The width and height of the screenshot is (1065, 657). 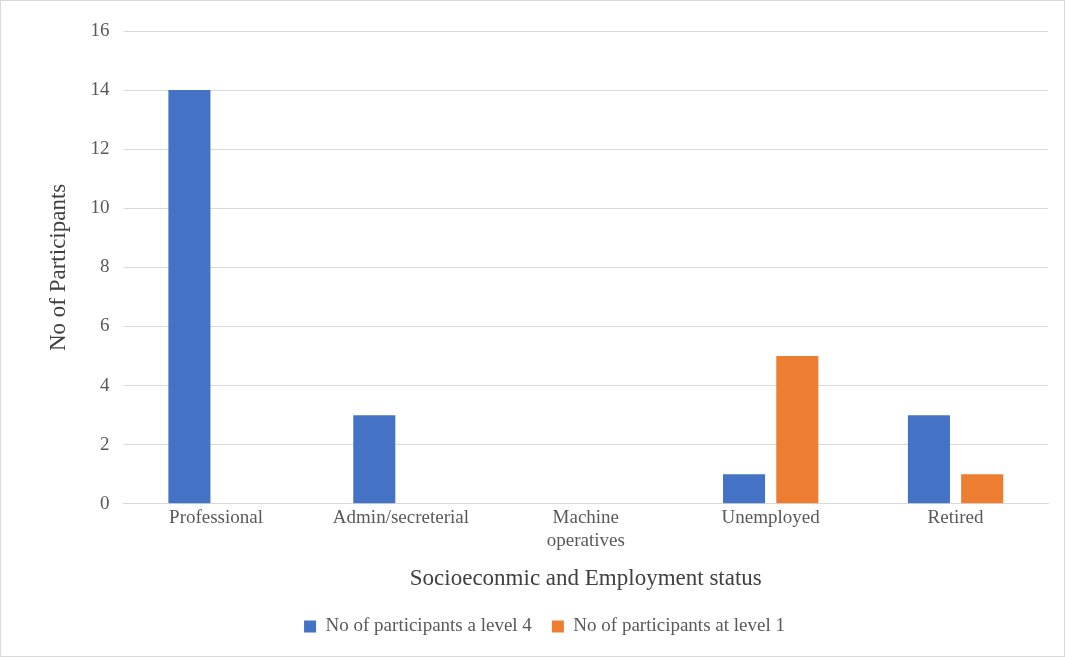 I want to click on y-tick-label: 10, so click(x=100, y=207).